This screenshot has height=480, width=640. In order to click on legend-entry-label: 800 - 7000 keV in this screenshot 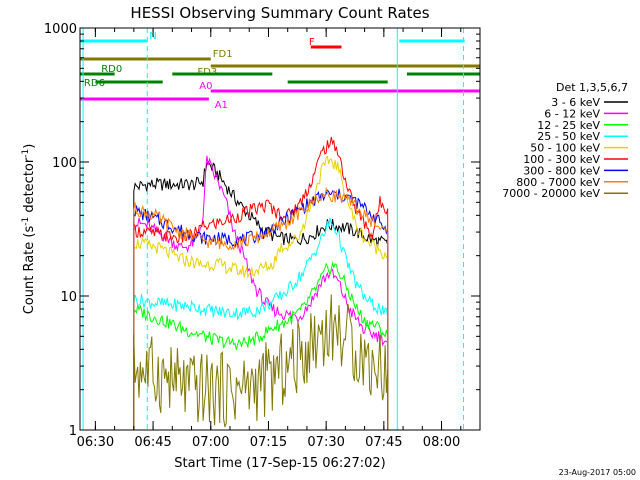, I will do `click(558, 182)`.